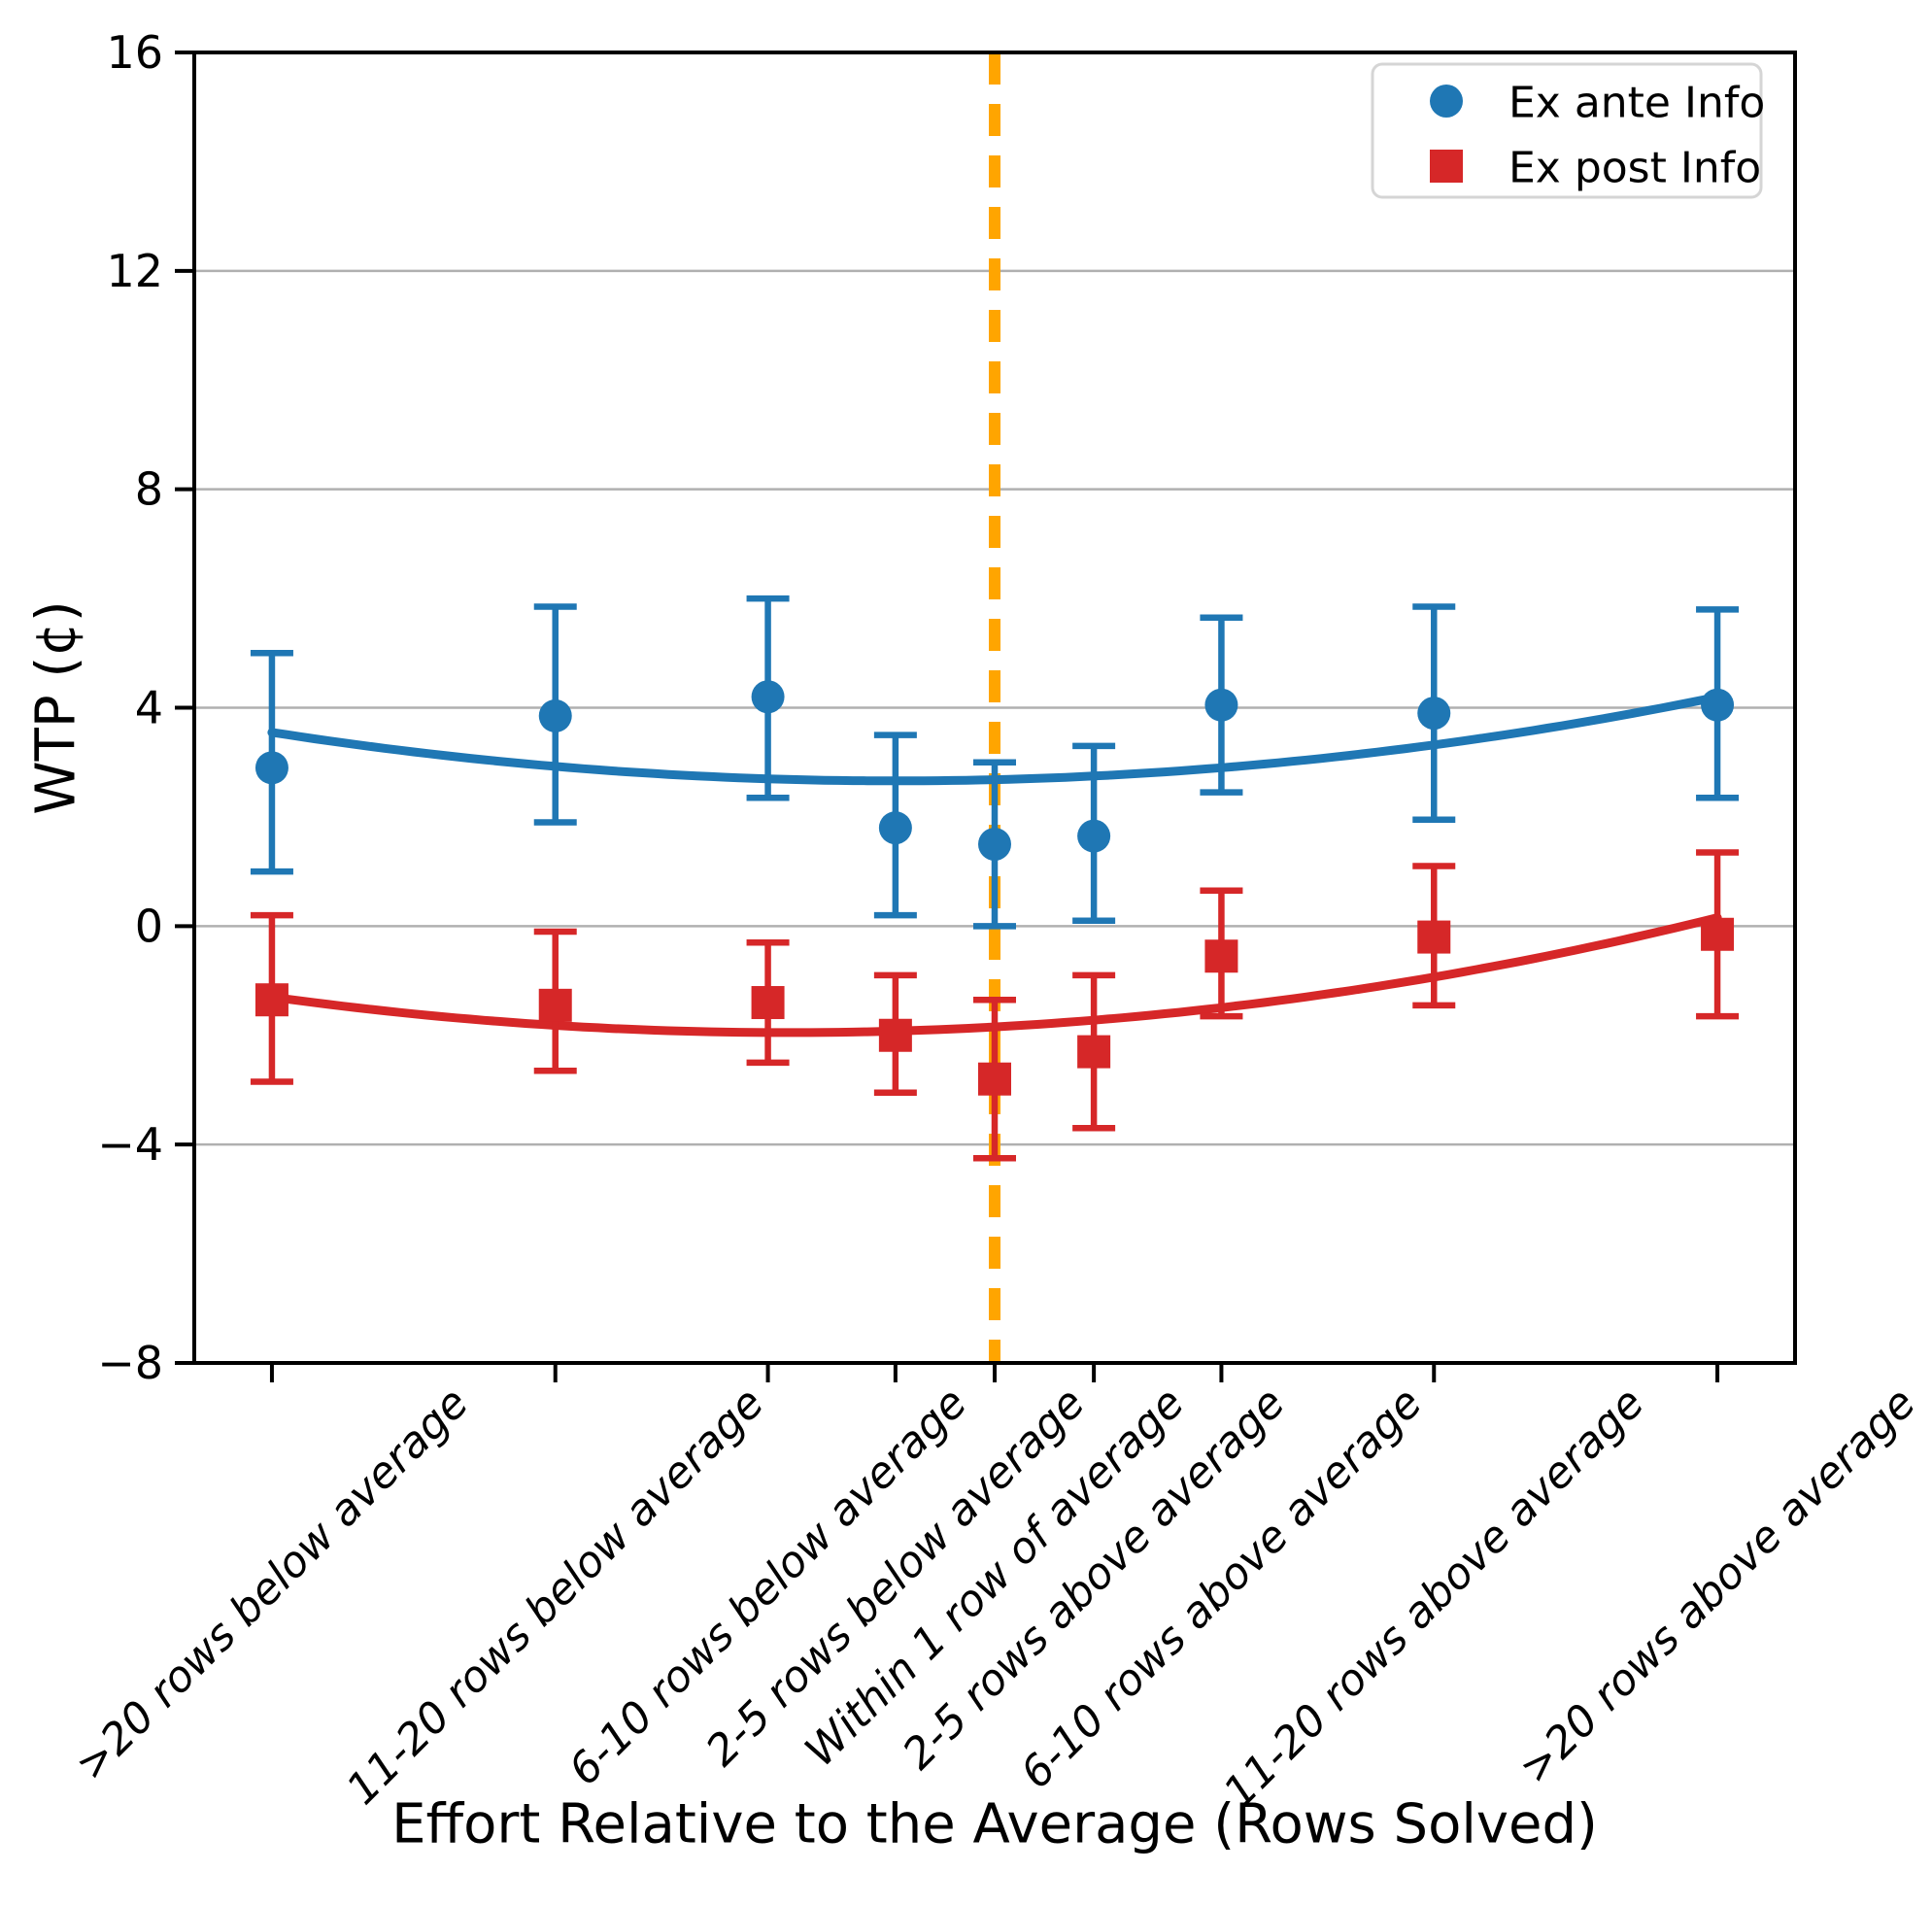 The image size is (1932, 1906). Describe the element at coordinates (134, 271) in the screenshot. I see `y-tick-label: 12` at that location.